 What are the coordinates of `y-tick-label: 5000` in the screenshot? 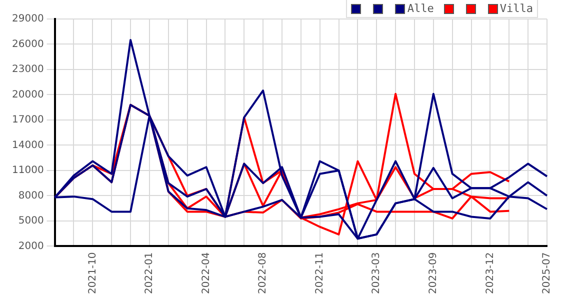 It's located at (31, 221).